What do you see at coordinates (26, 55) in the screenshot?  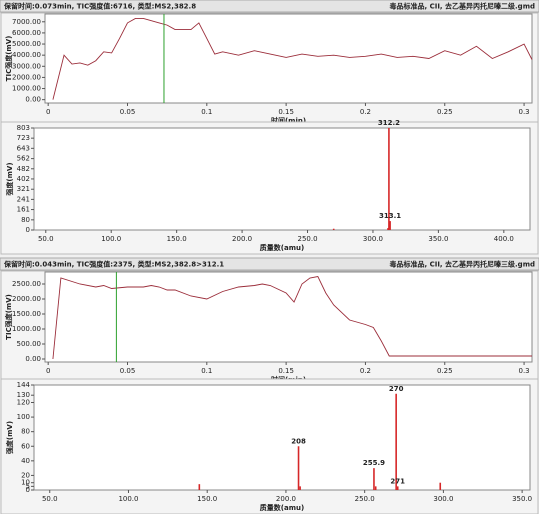 I see `y-tick-label: 4000.00` at bounding box center [26, 55].